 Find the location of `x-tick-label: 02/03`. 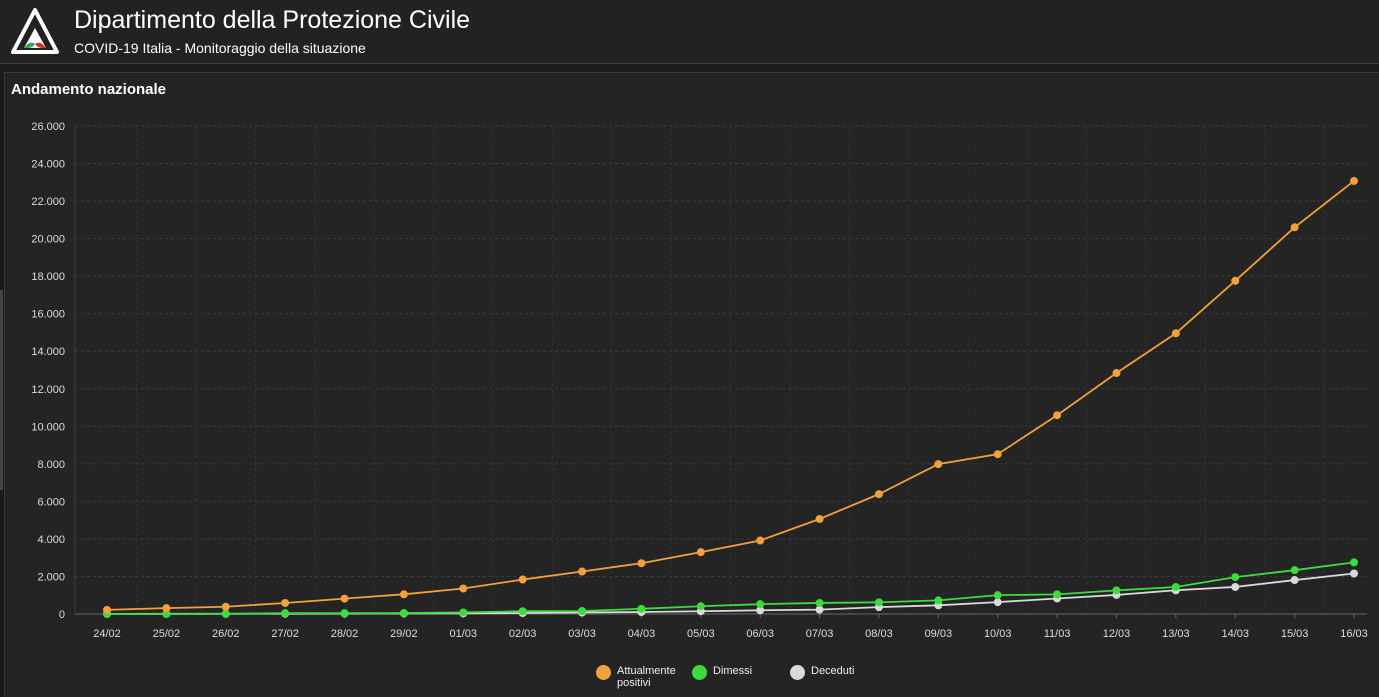

x-tick-label: 02/03 is located at coordinates (523, 634).